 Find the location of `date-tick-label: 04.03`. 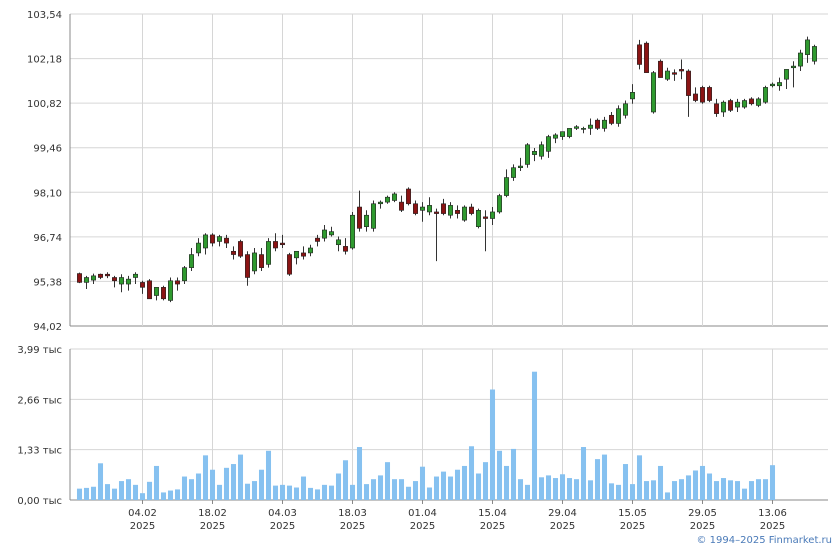

date-tick-label: 04.03 is located at coordinates (282, 513).